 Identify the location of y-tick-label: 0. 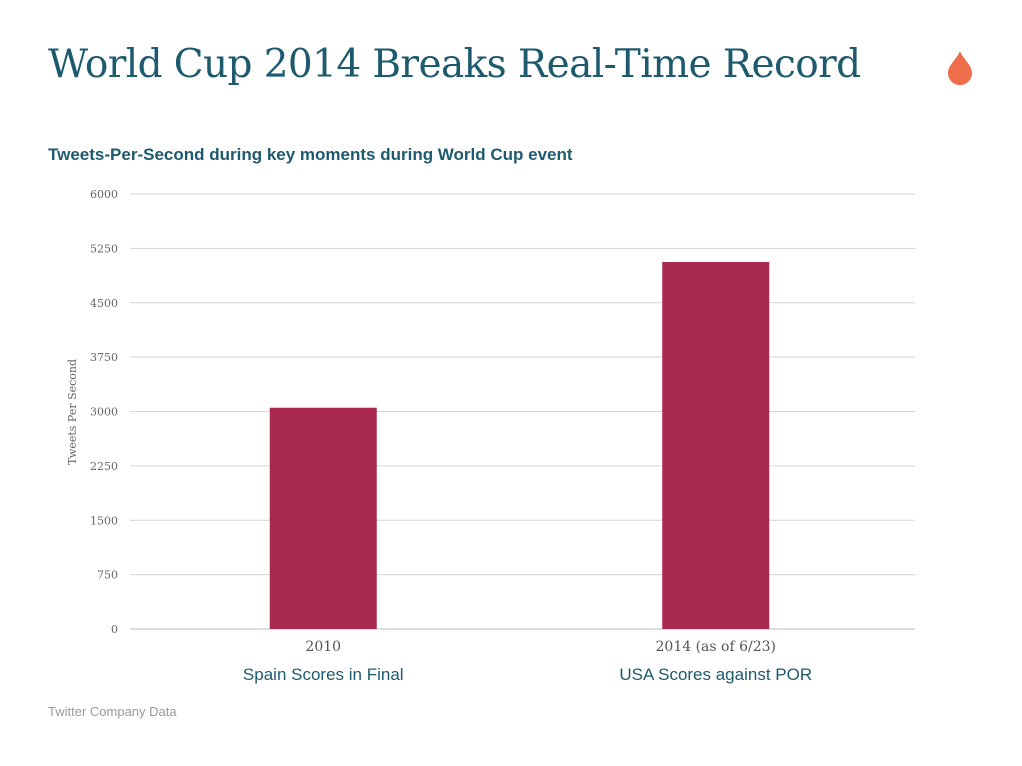
(114, 629).